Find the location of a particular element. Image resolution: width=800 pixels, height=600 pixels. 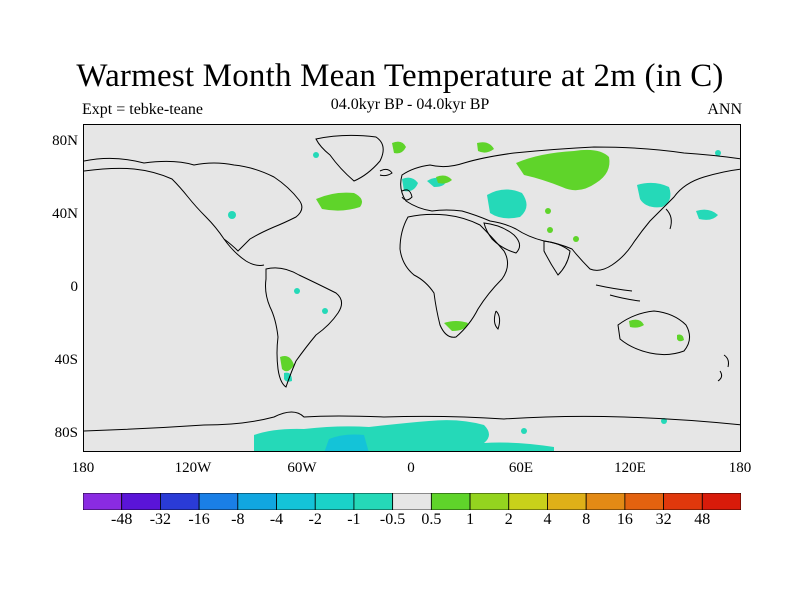

colorbar is located at coordinates (412, 501).